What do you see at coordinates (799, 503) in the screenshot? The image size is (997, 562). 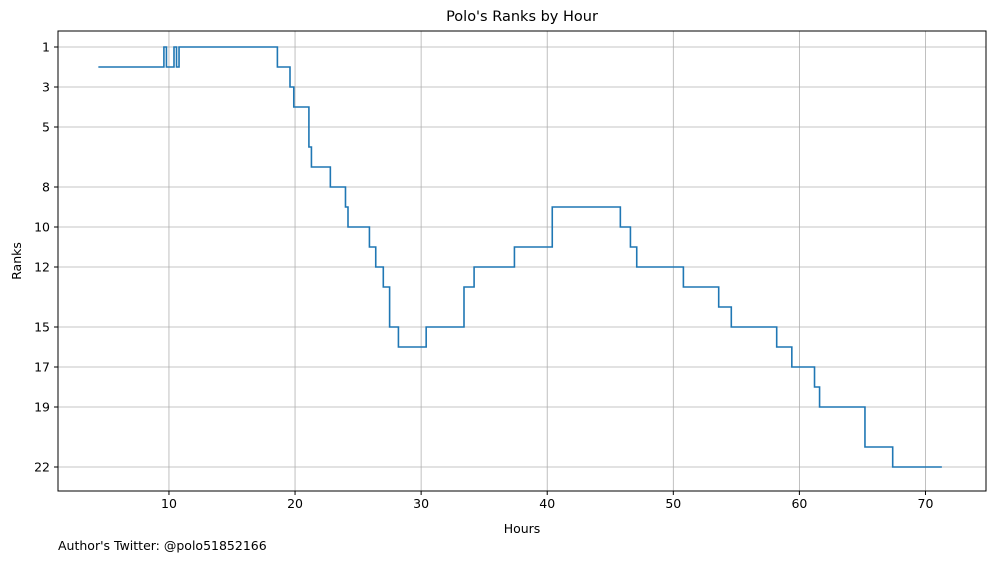 I see `x-tick-label: 60` at bounding box center [799, 503].